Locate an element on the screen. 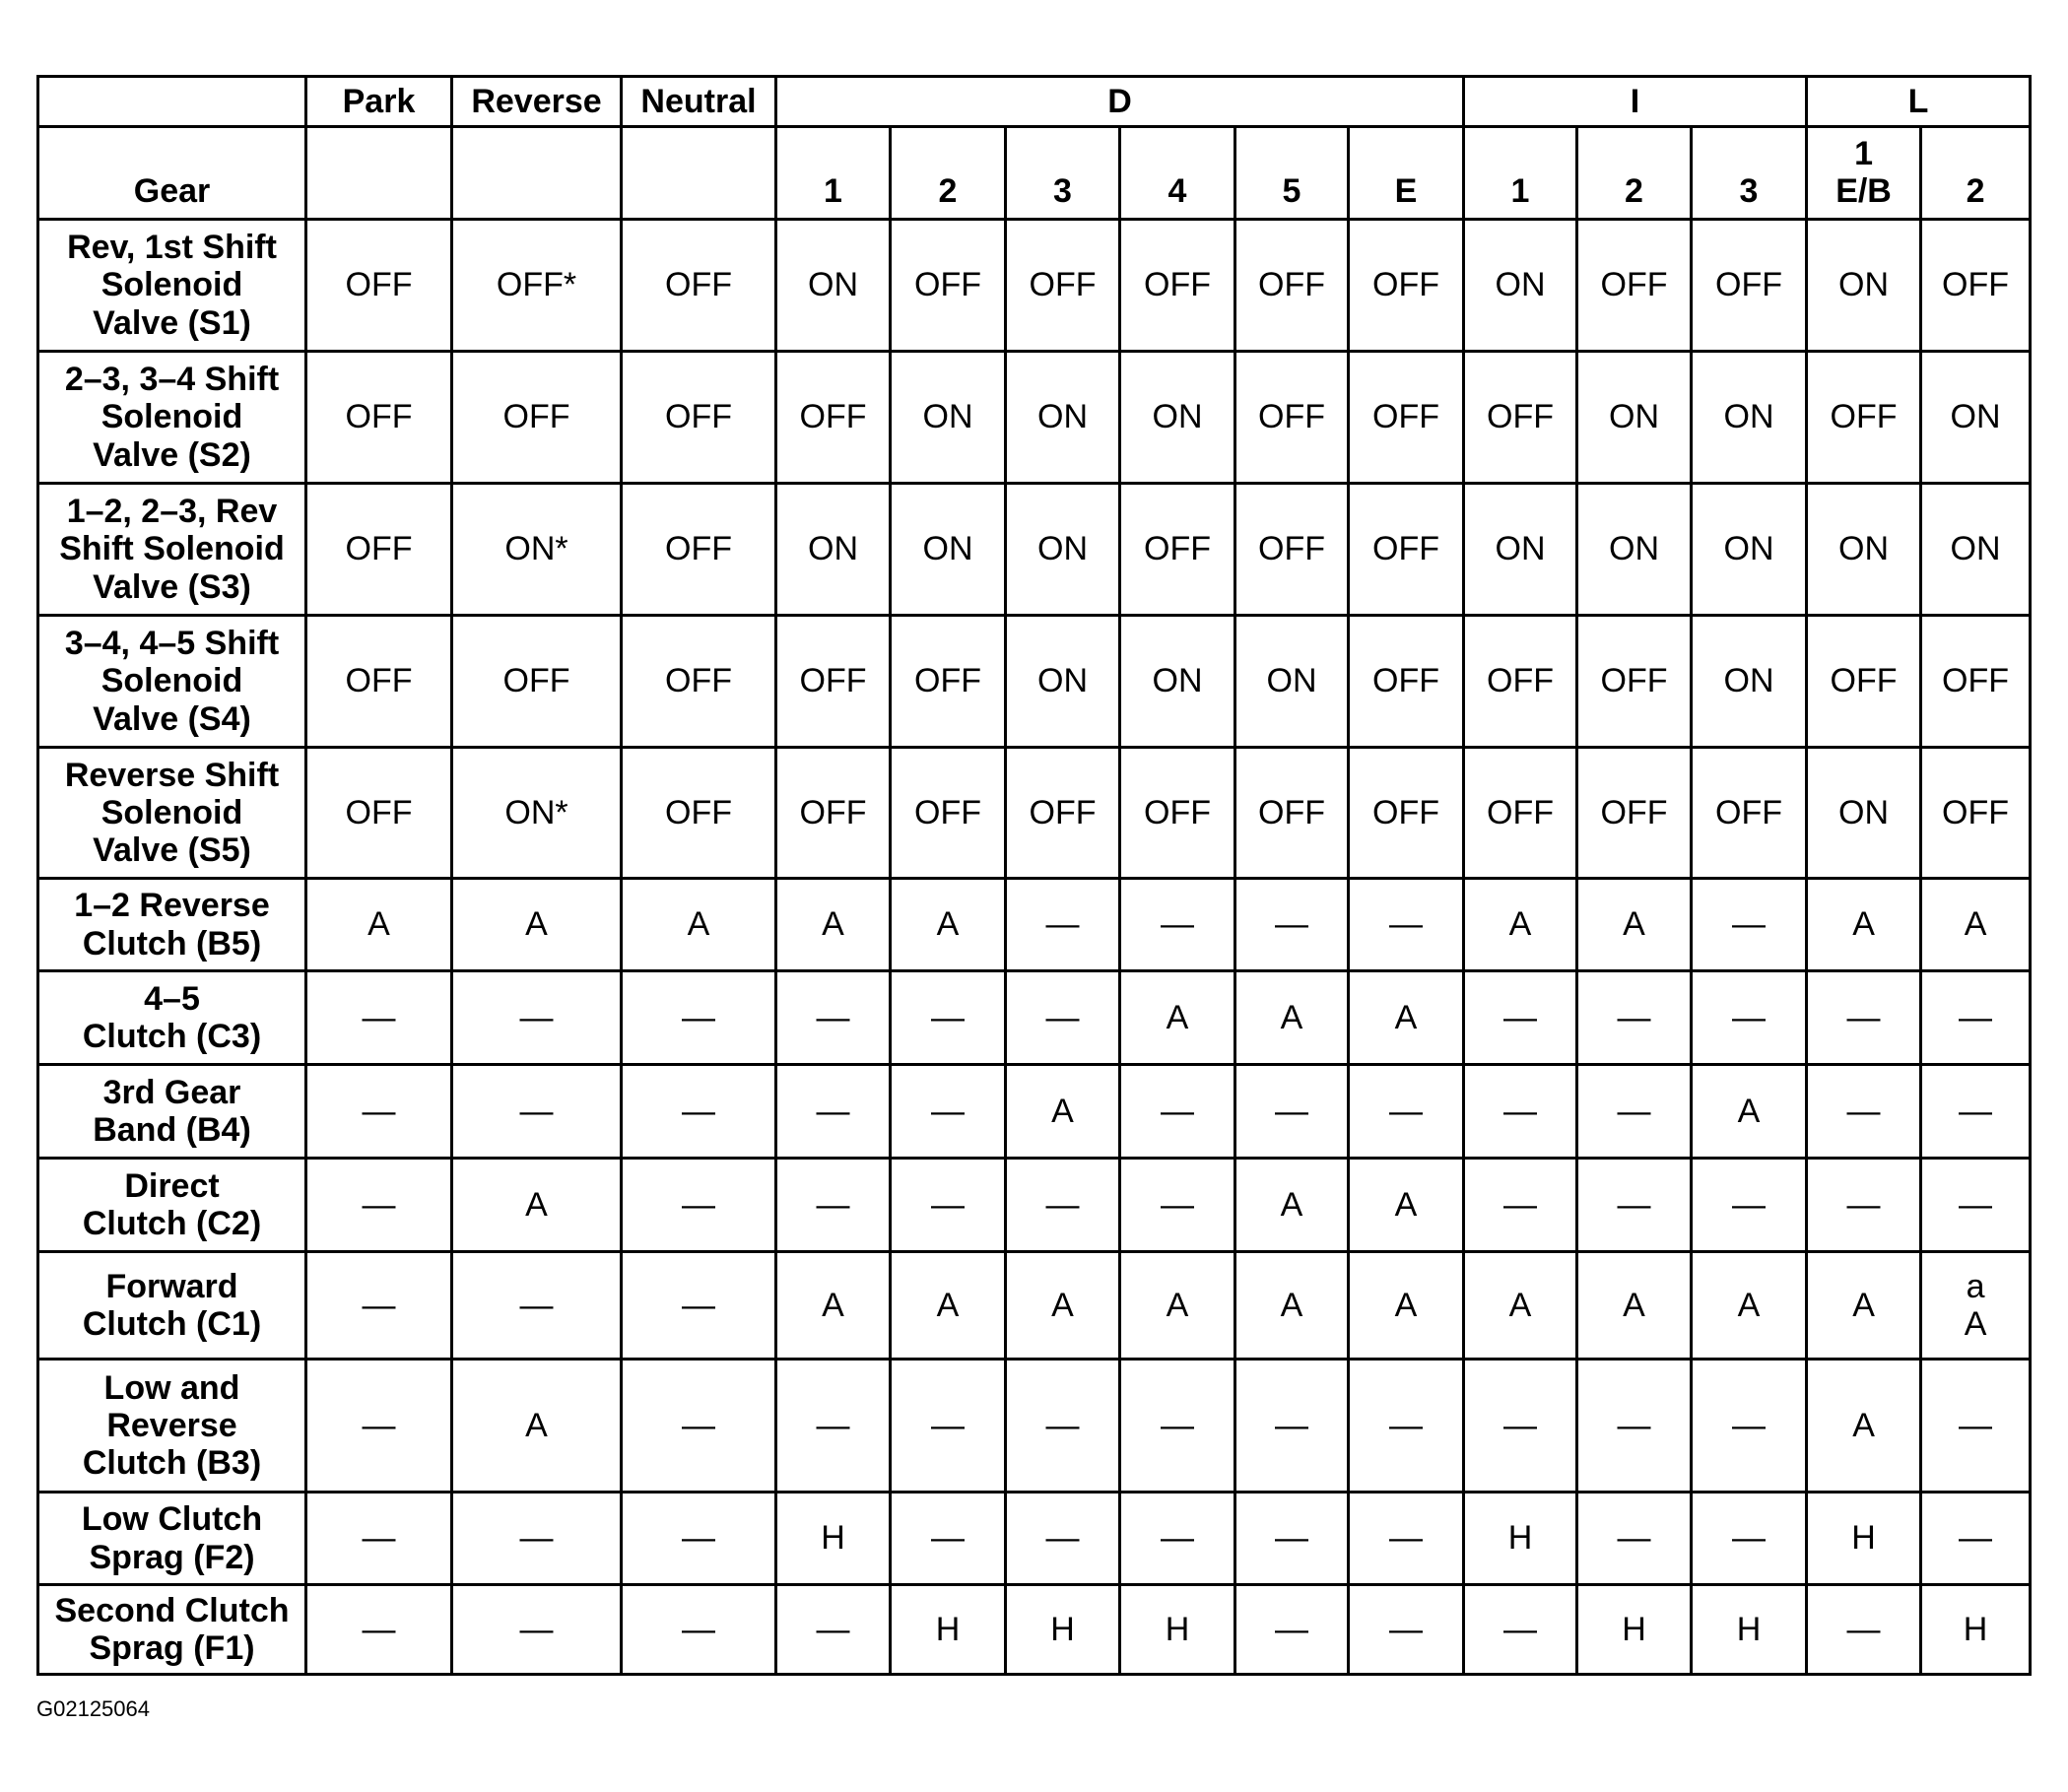 This screenshot has width=2068, height=1792. table-cell: a A is located at coordinates (1976, 1305).